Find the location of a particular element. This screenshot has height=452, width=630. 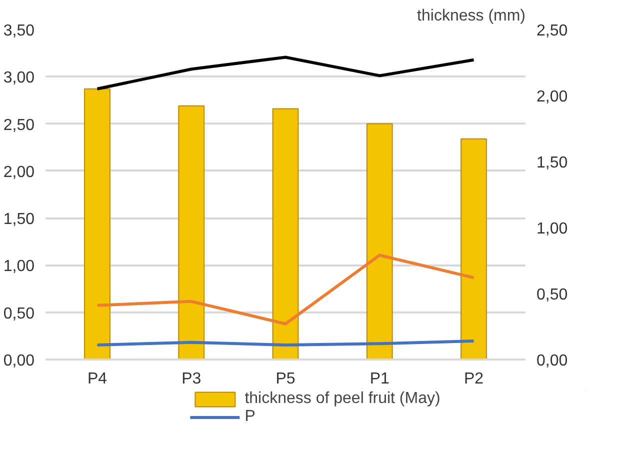

legend-label: P is located at coordinates (250, 417).